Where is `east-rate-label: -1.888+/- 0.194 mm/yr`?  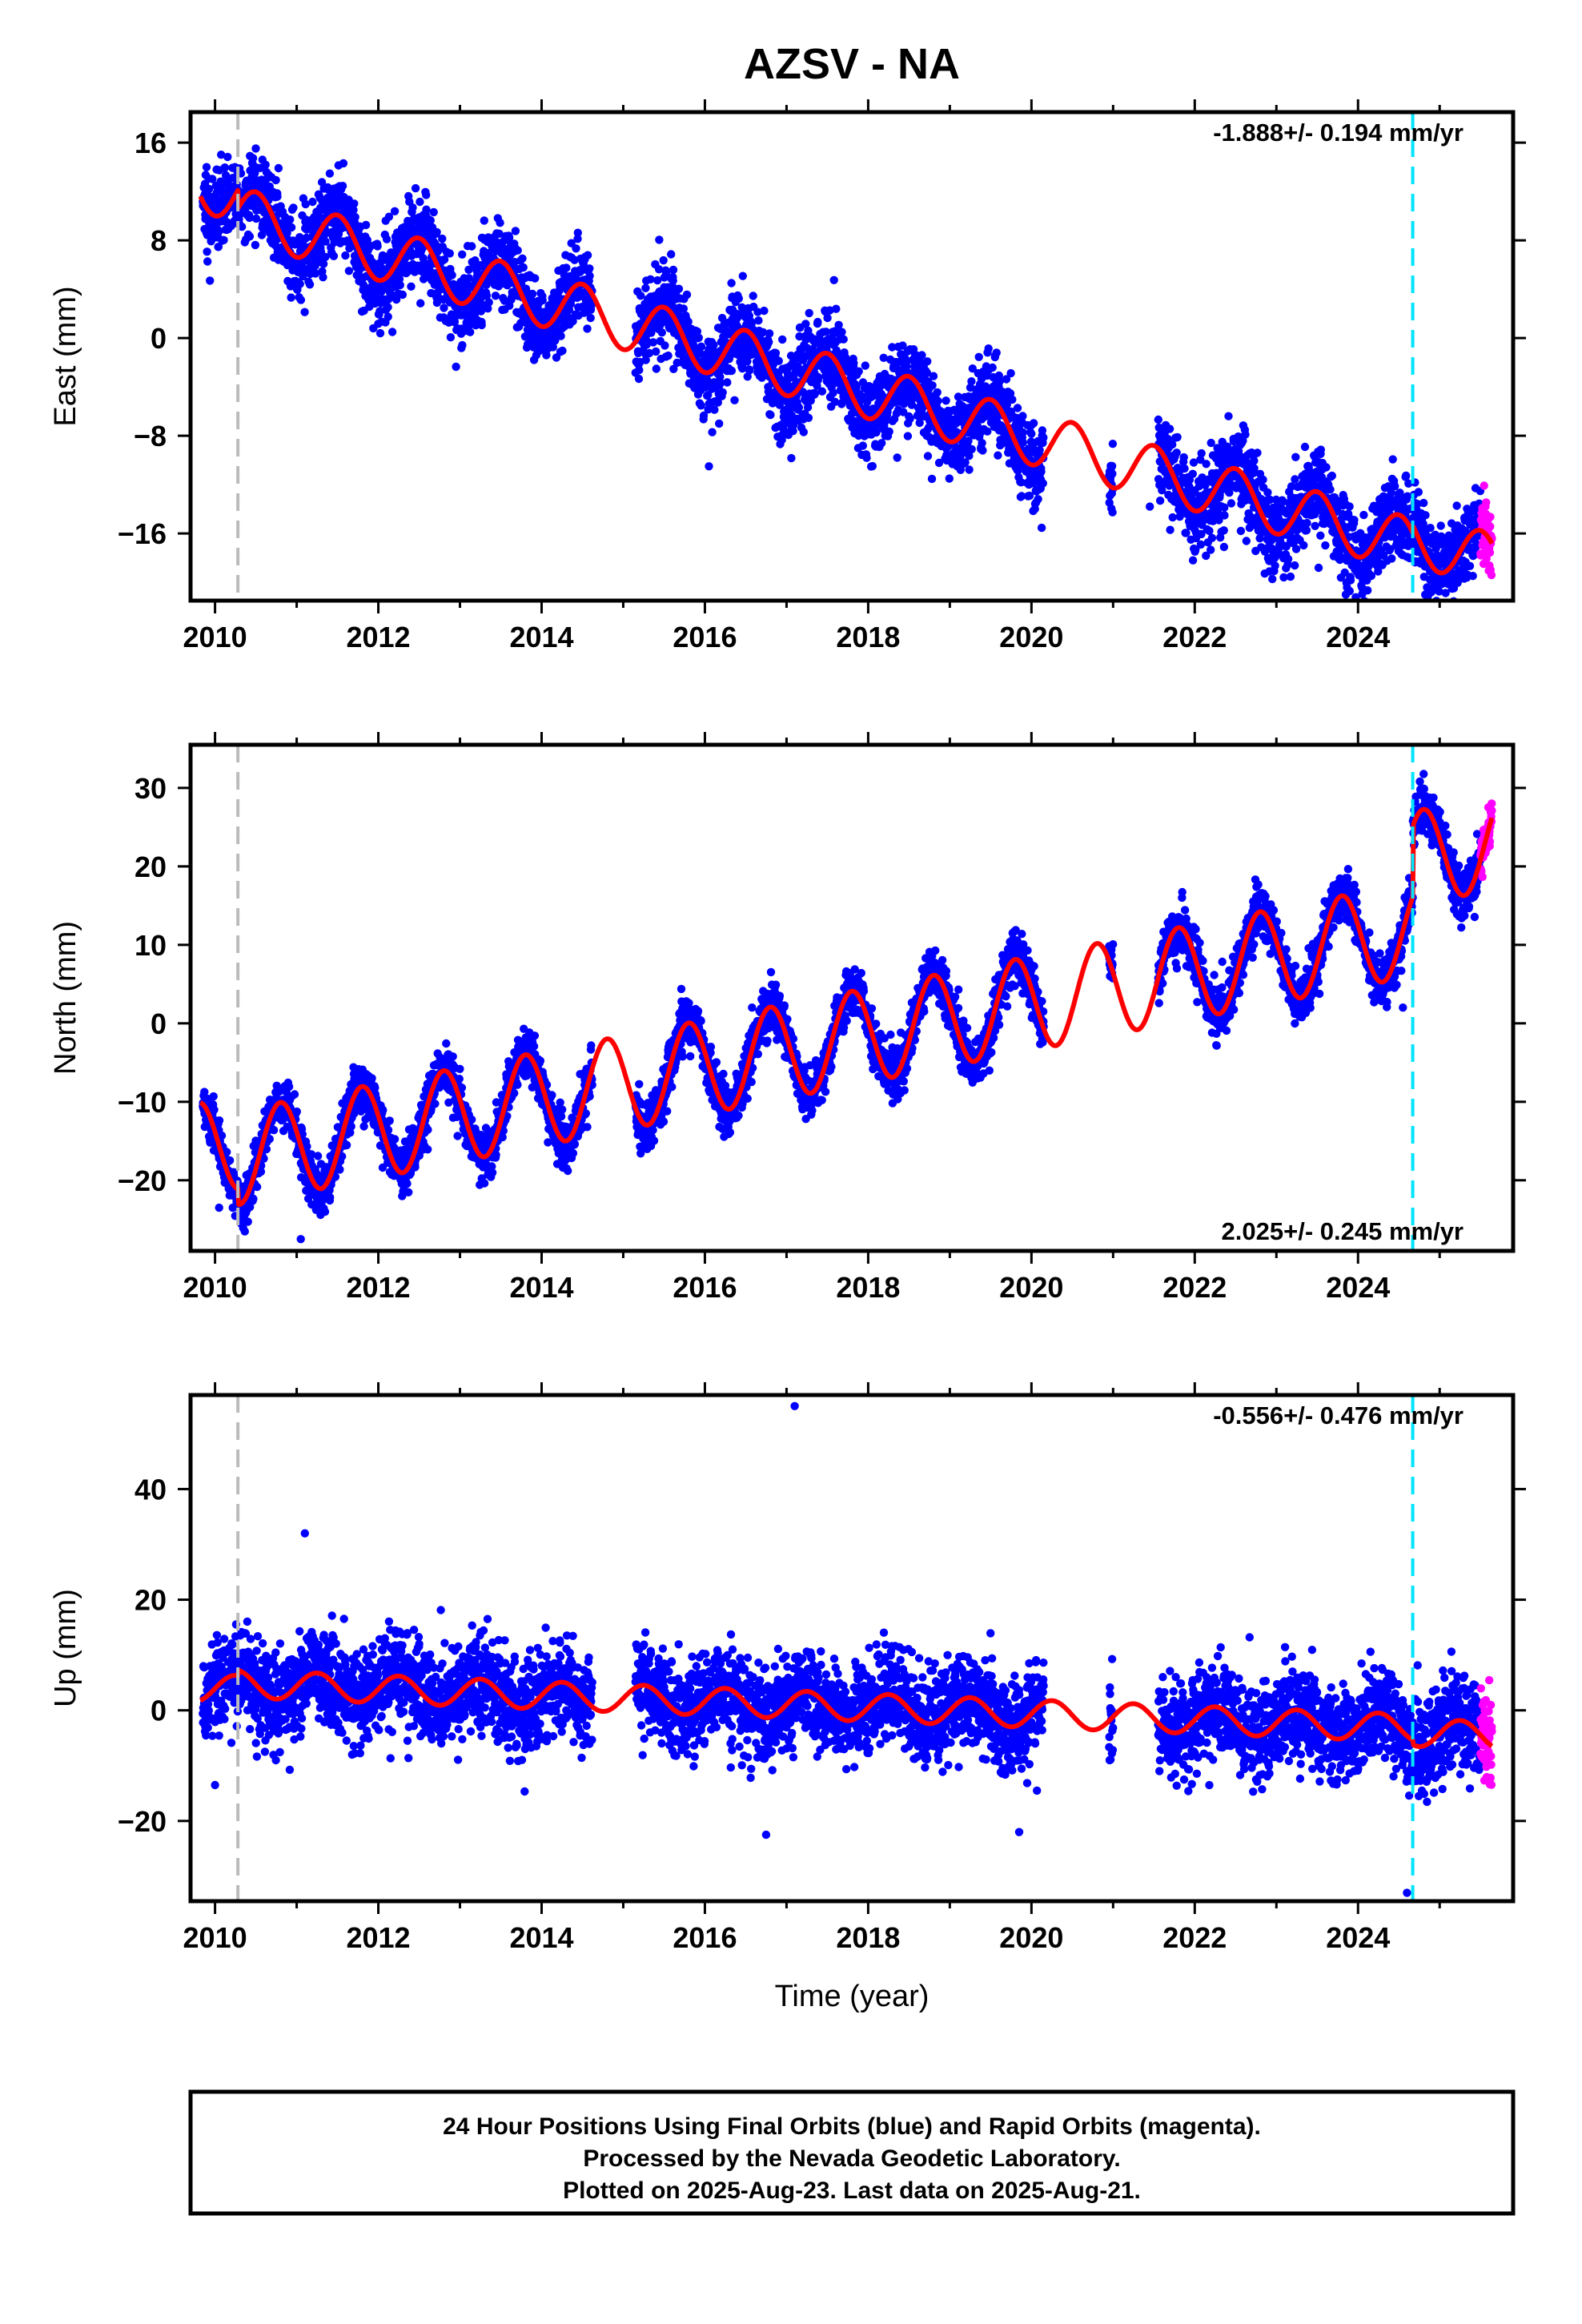
east-rate-label: -1.888+/- 0.194 mm/yr is located at coordinates (1338, 133).